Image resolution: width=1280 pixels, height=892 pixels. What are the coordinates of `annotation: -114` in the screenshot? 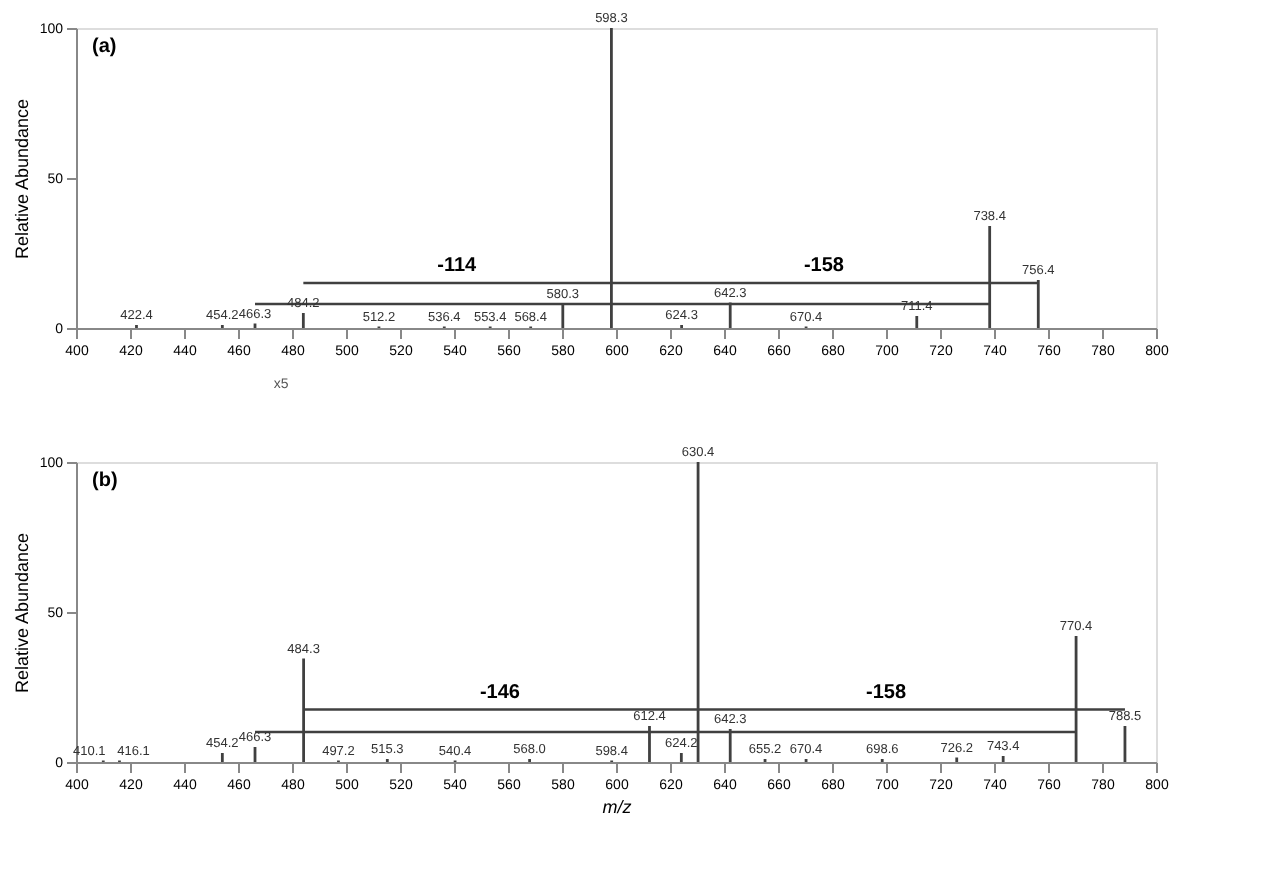 It's located at (457, 266).